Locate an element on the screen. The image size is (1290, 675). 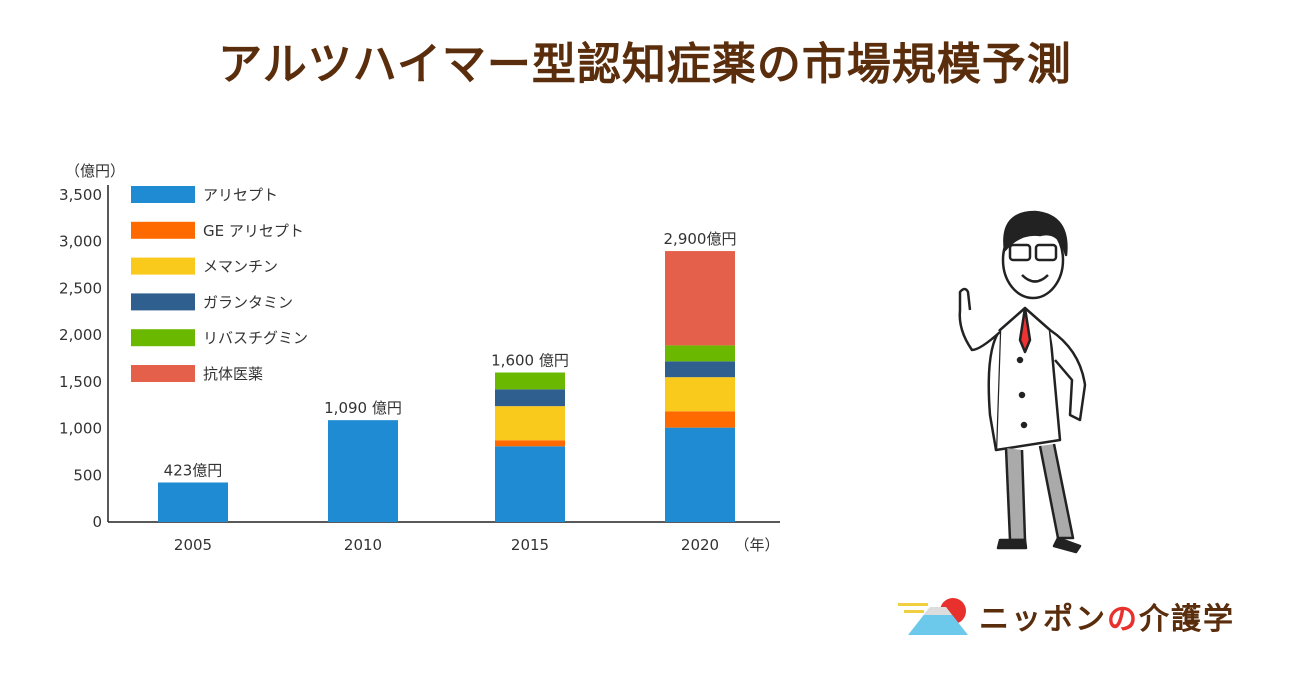
y-tick-label: 0 is located at coordinates (97, 522).